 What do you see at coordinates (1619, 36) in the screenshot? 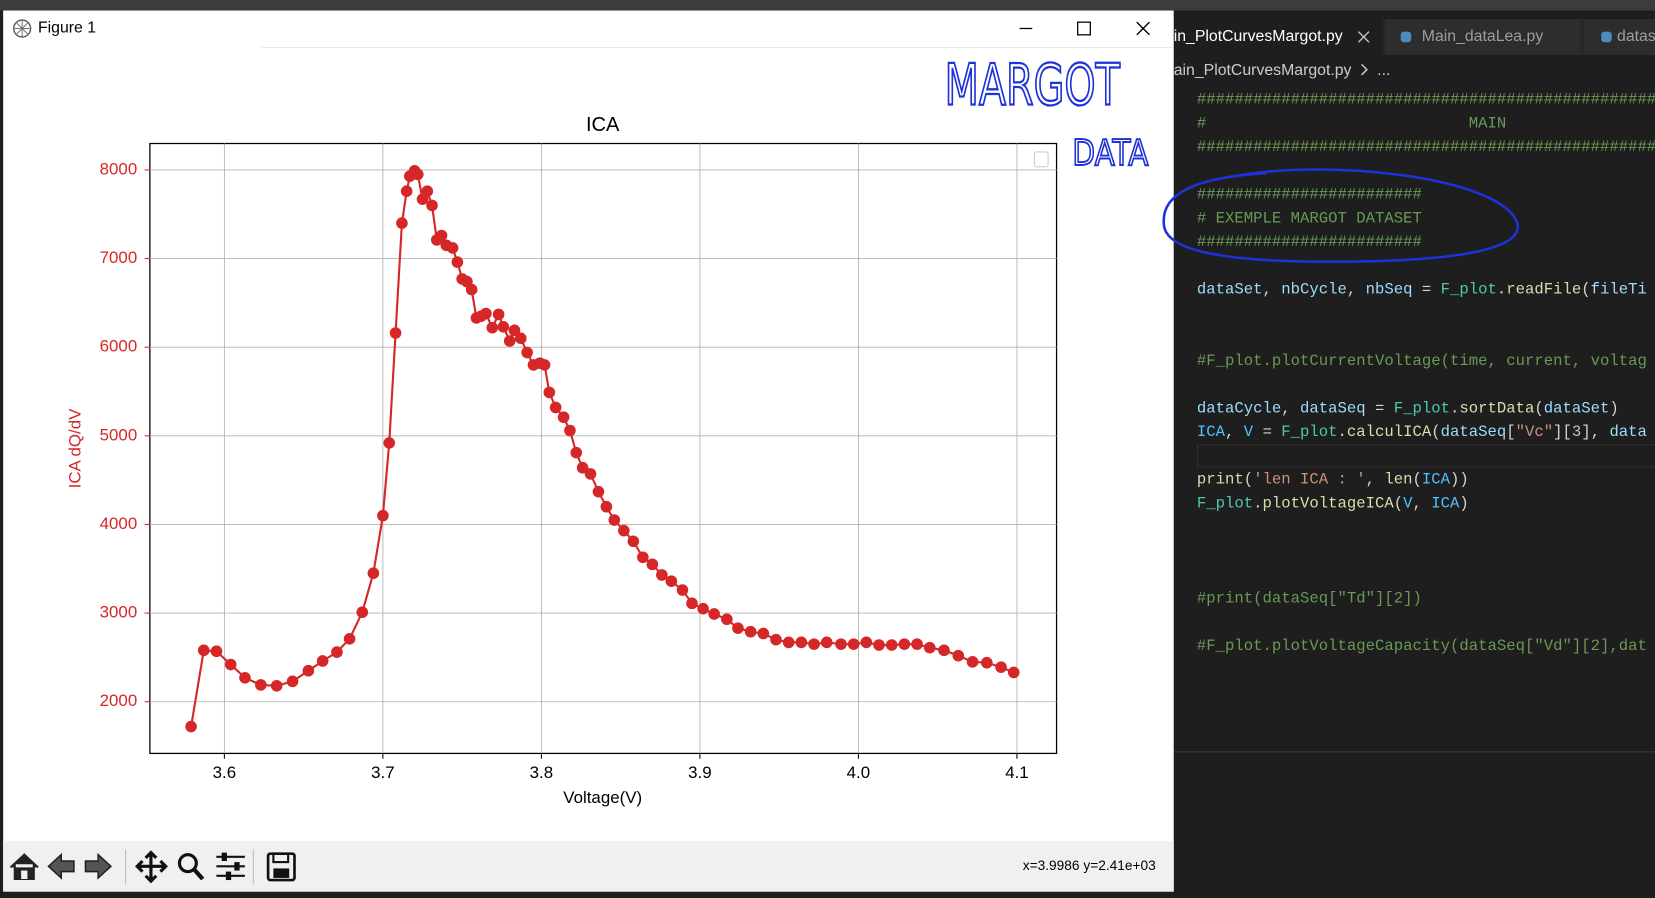
I see `tab: datas` at bounding box center [1619, 36].